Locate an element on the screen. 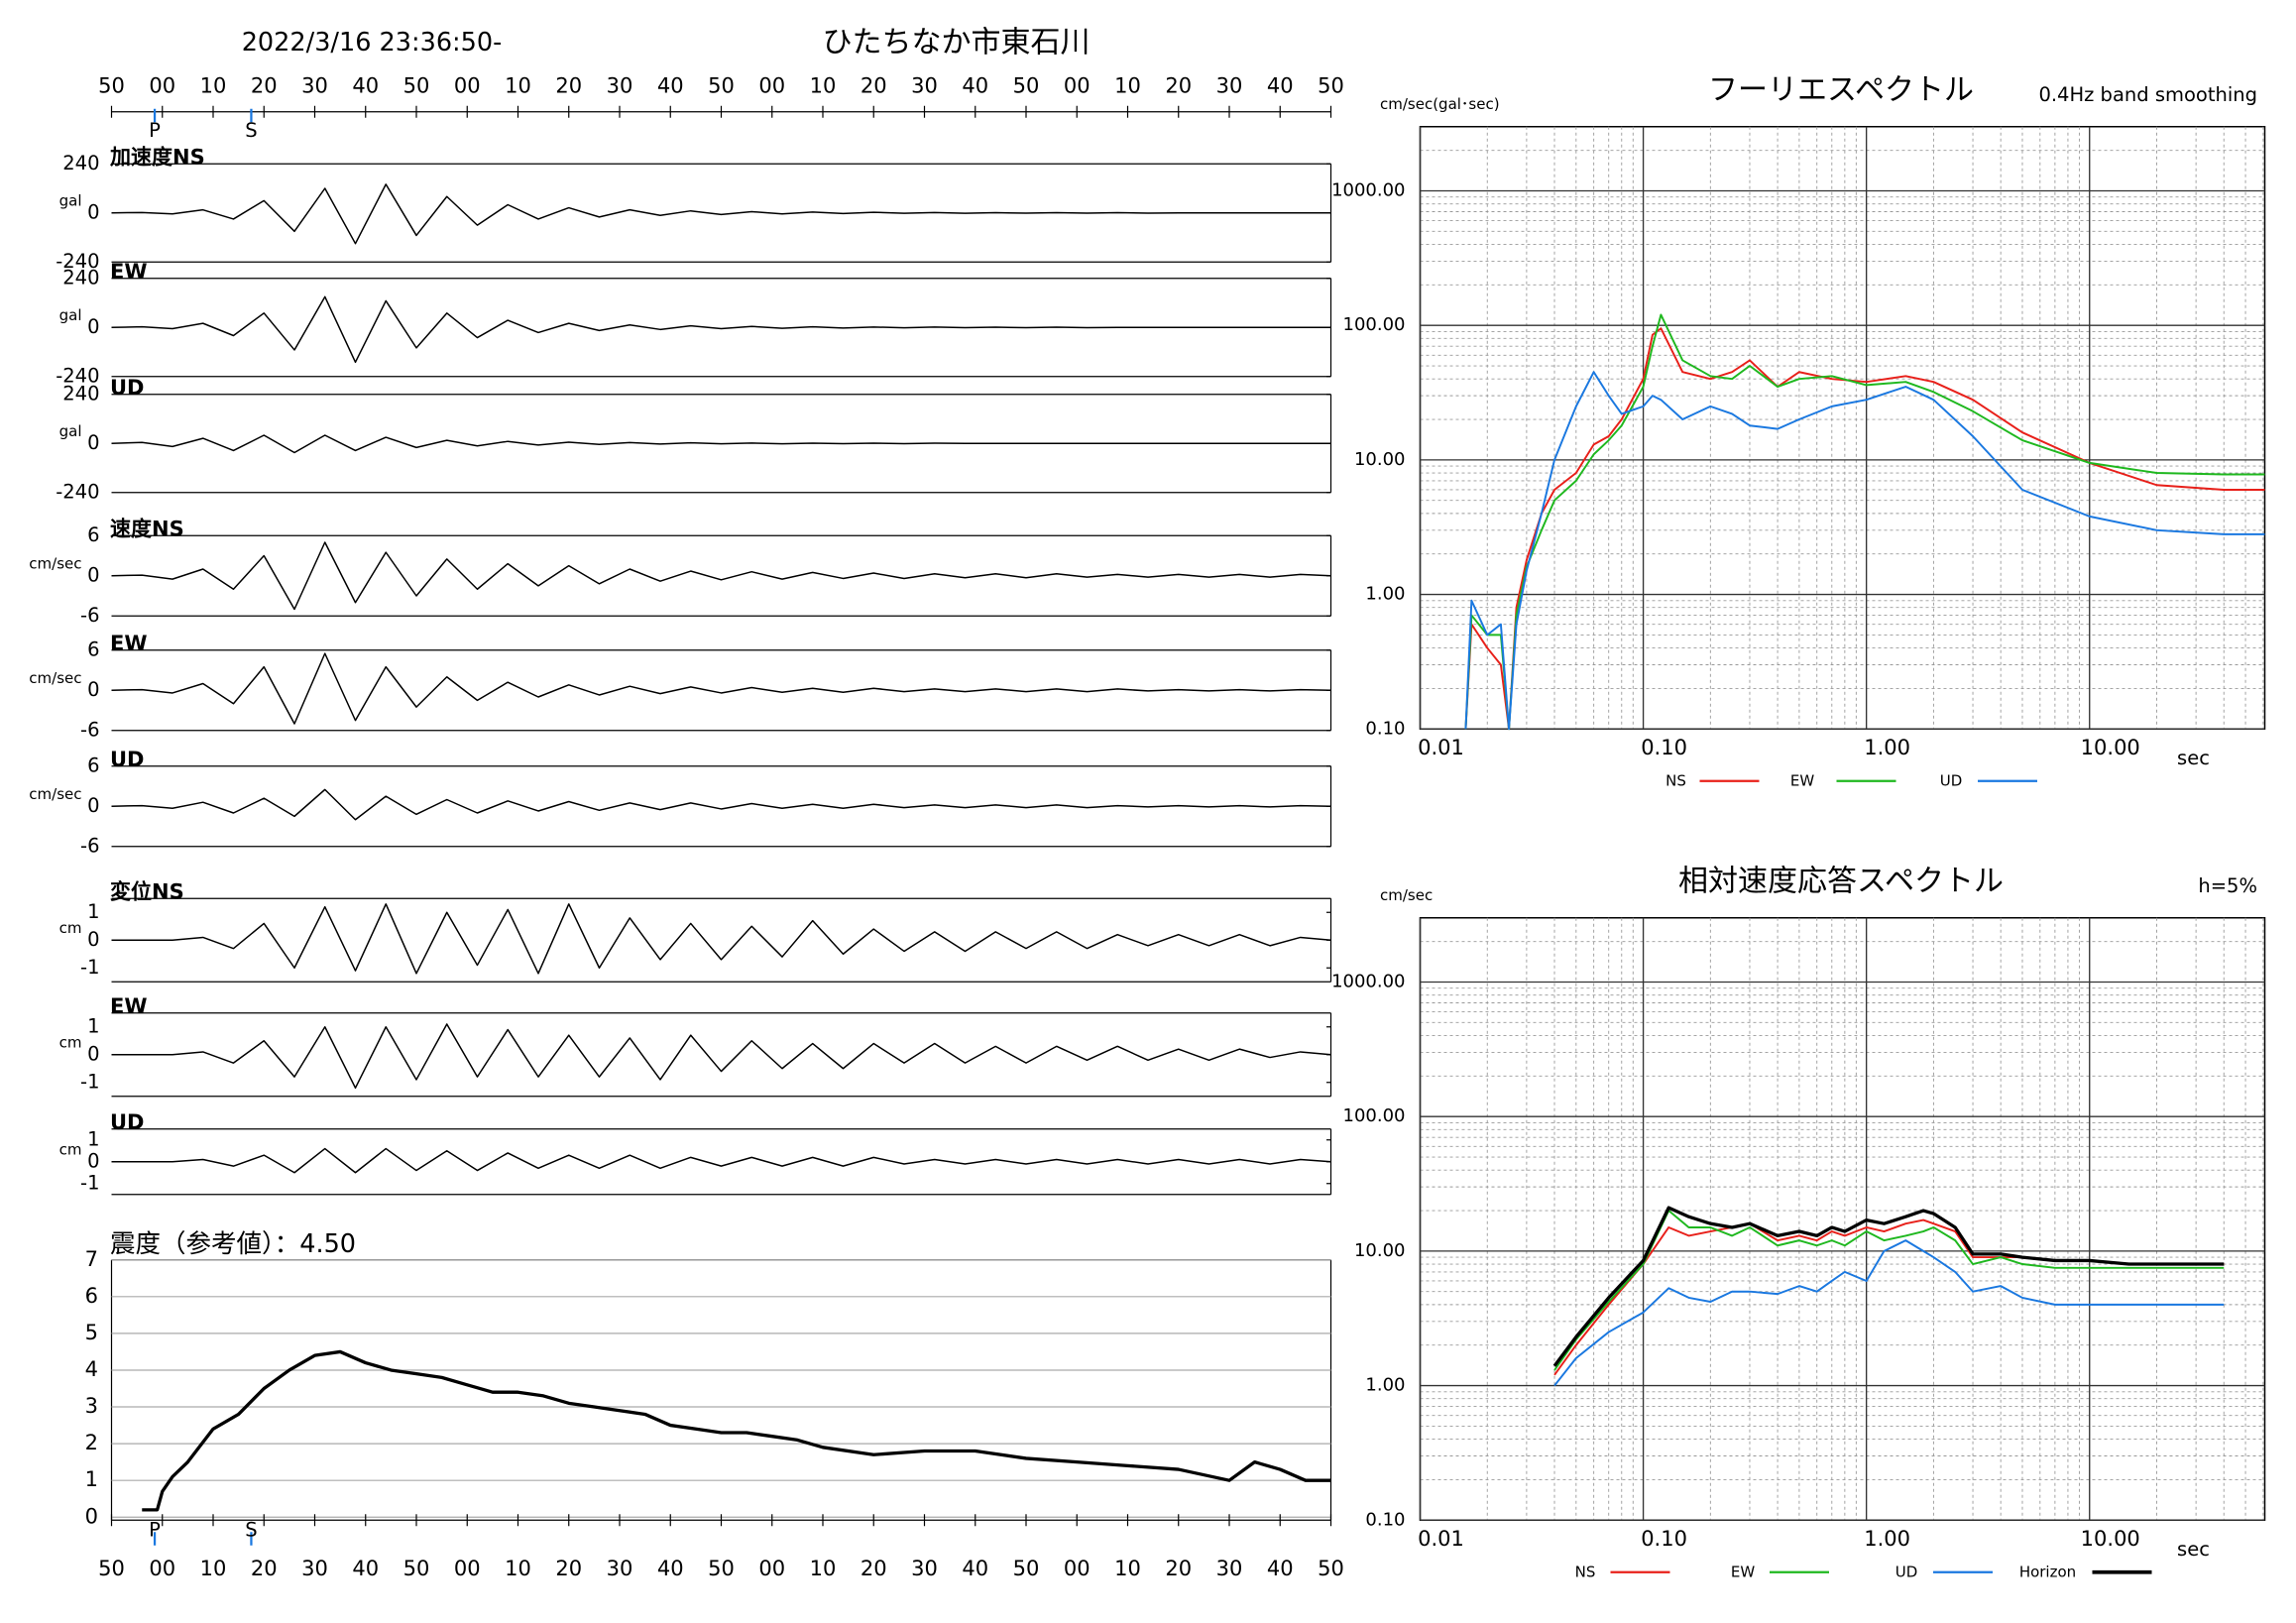 This screenshot has height=1623, width=2296. y-tick-label: -240 is located at coordinates (77, 261).